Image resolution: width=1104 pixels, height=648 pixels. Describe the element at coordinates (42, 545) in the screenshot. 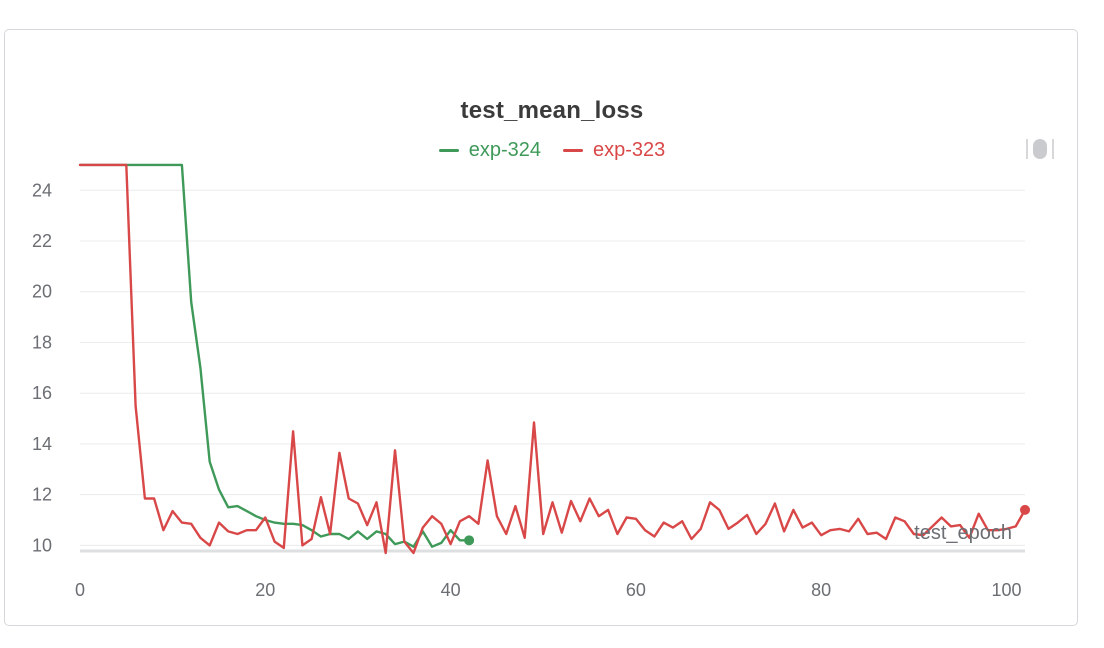

I see `y-tick-label-0: 10` at that location.